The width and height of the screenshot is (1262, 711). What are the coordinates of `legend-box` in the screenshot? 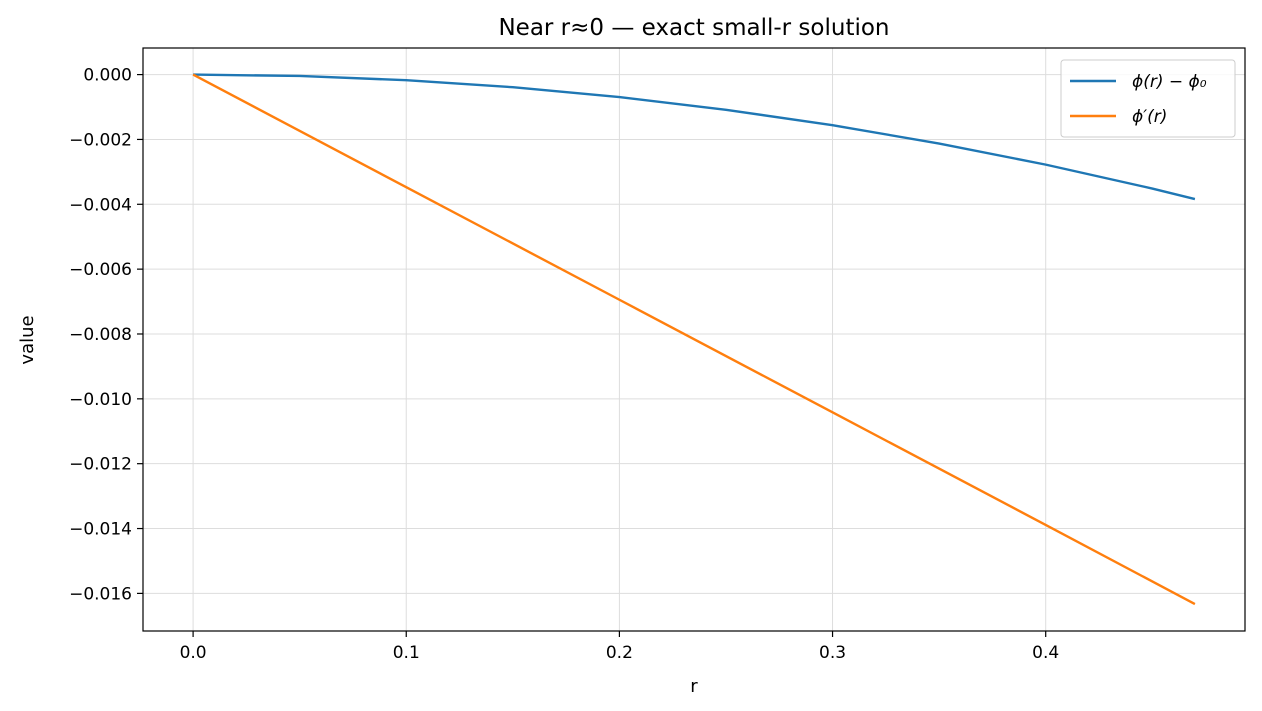 It's located at (1148, 98).